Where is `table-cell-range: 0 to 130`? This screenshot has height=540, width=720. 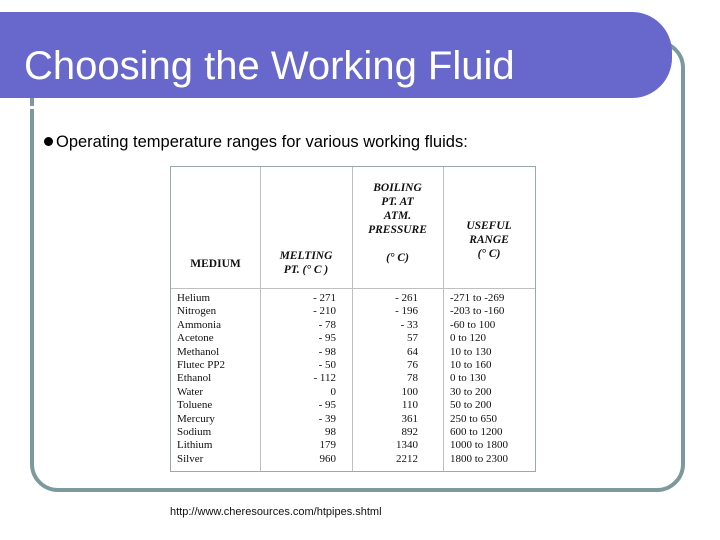
table-cell-range: 0 to 130 is located at coordinates (468, 378).